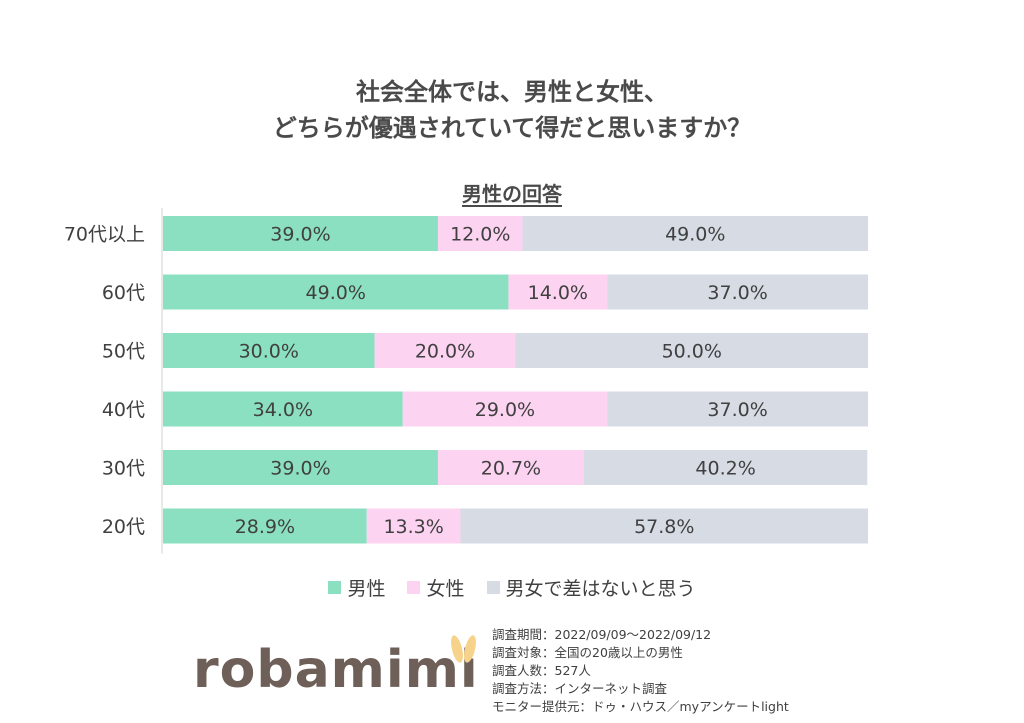  I want to click on legend-swatch-equal, so click(493, 587).